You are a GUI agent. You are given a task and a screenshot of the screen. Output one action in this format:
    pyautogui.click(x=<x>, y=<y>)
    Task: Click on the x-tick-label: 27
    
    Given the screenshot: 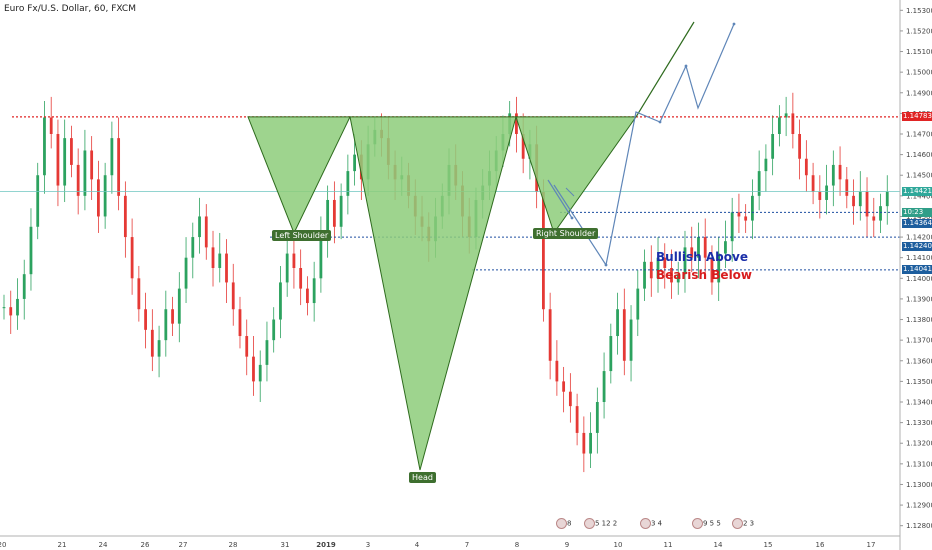 What is the action you would take?
    pyautogui.click(x=183, y=545)
    